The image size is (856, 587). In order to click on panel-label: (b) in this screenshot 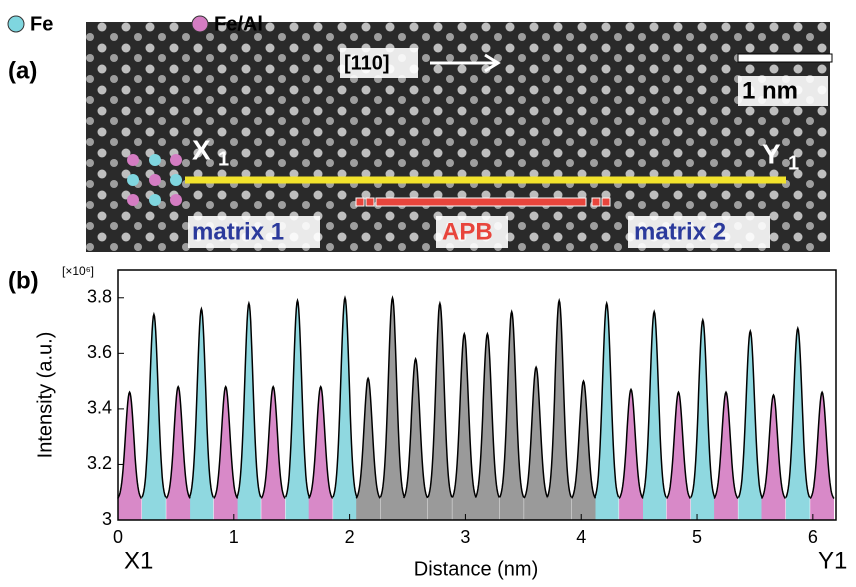, I will do `click(23, 280)`.